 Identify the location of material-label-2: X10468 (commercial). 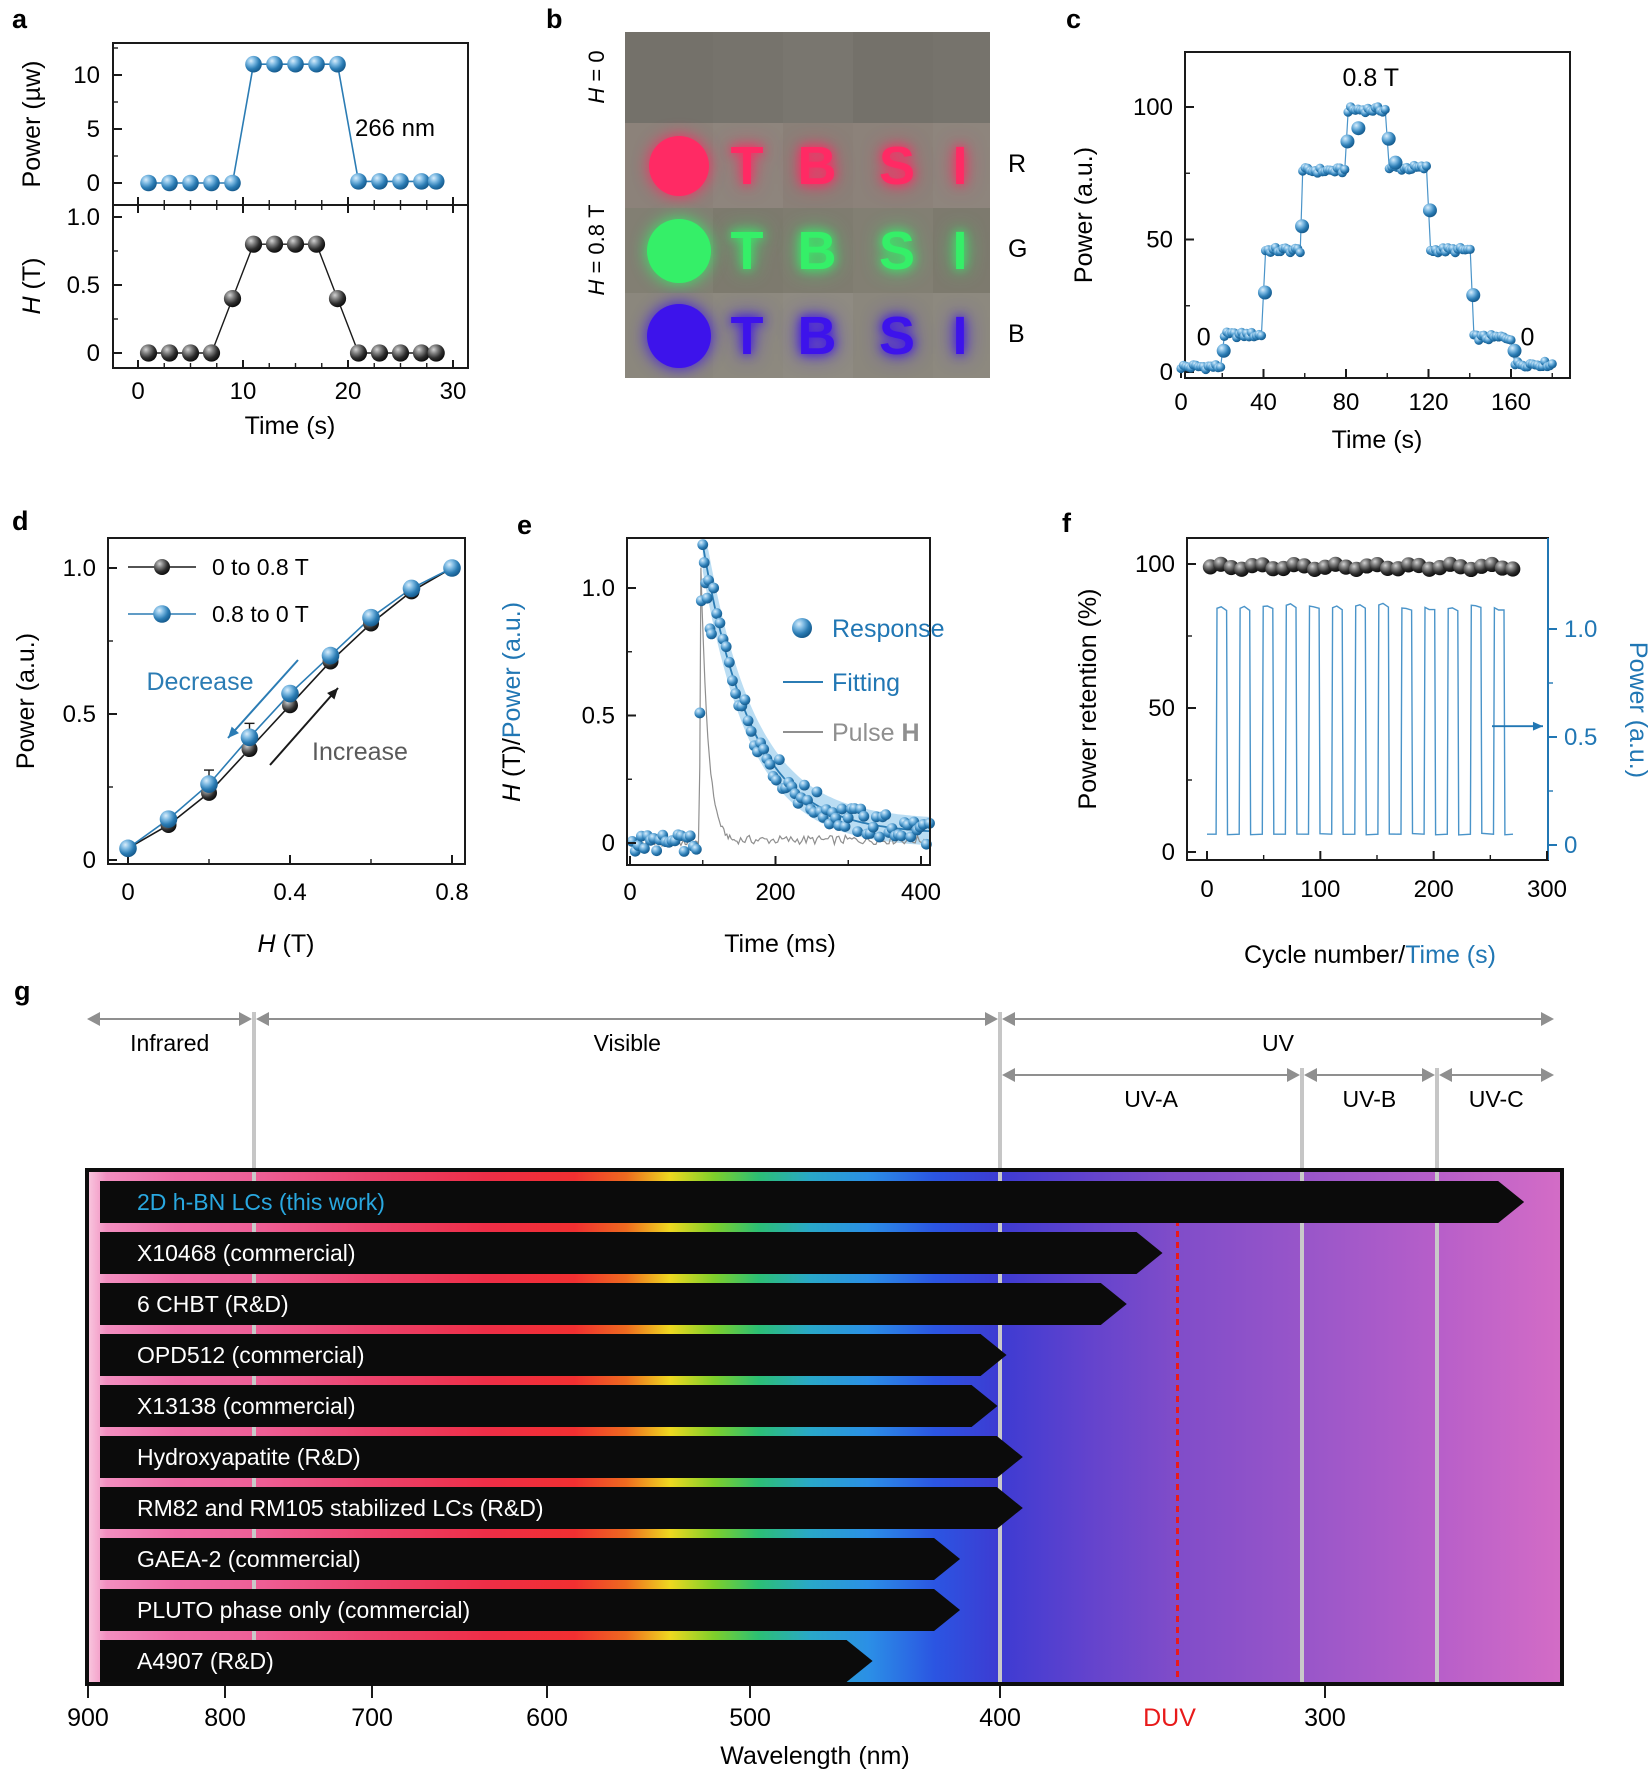
(246, 1252).